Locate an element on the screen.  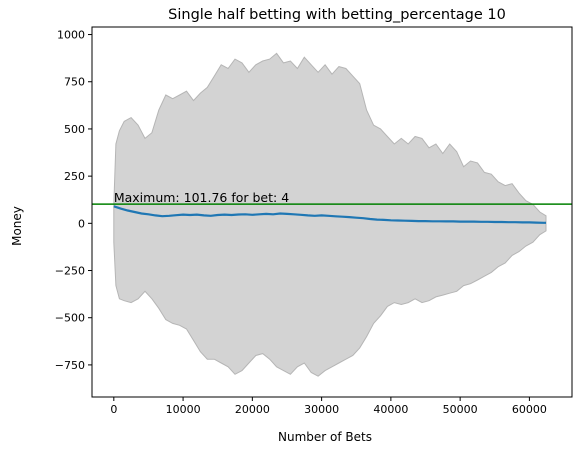
x-tick-label: 10000 is located at coordinates (183, 409).